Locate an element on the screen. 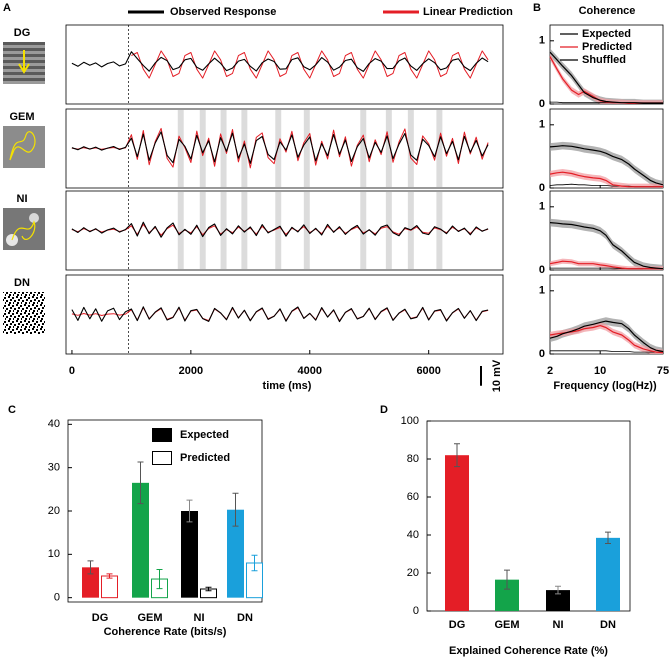 This screenshot has width=670, height=665. x-tick-label: 6000 is located at coordinates (428, 371).